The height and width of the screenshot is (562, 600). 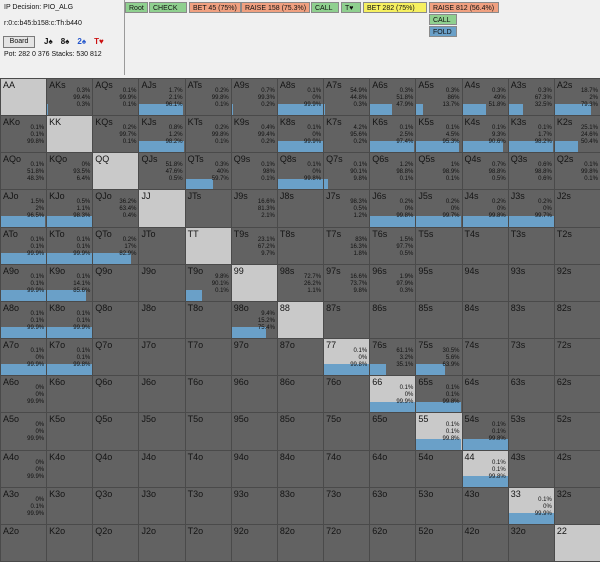 I want to click on hand-cell-j3o: J3o, so click(x=161, y=506).